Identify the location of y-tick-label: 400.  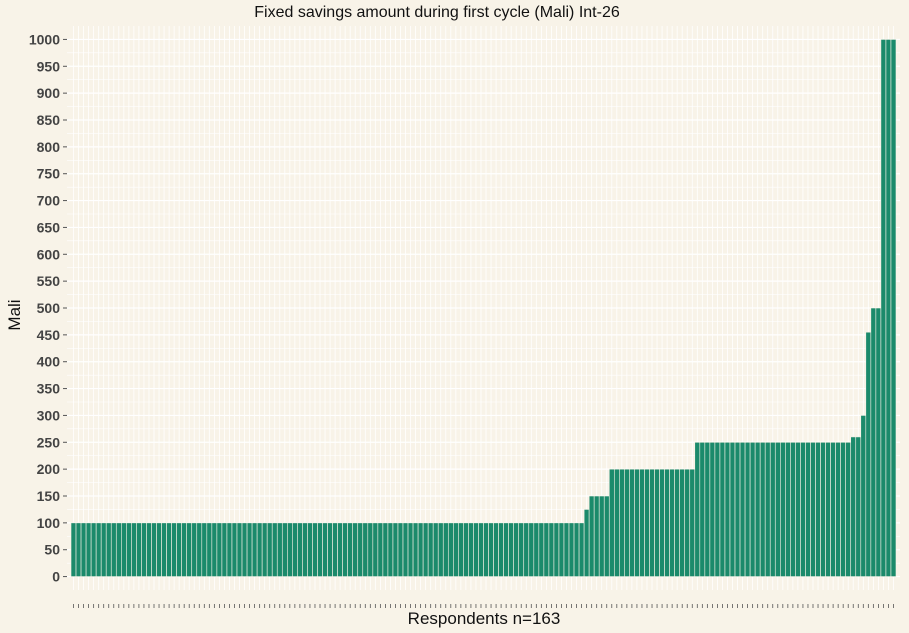
(49, 362).